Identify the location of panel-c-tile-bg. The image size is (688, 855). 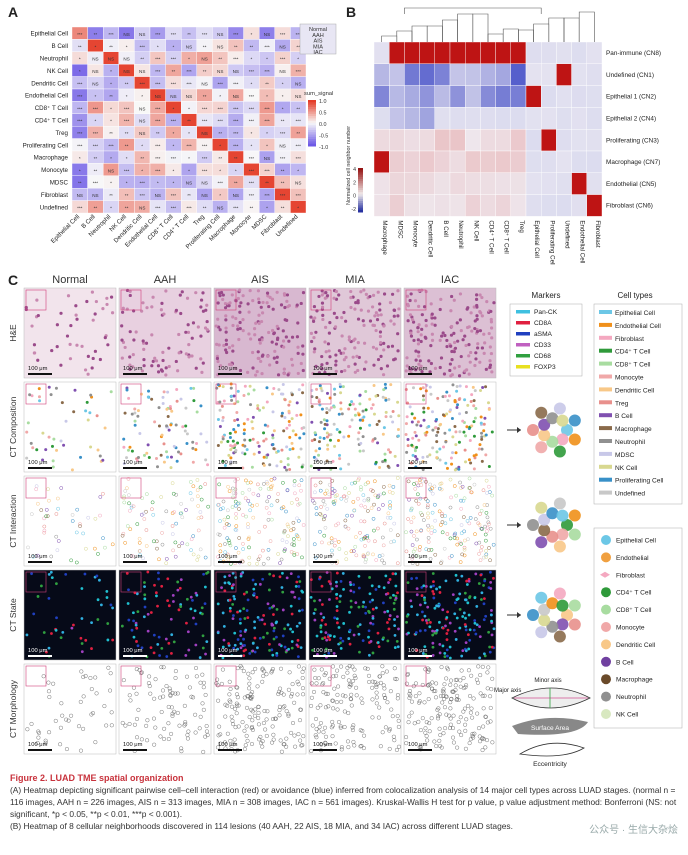
(70, 521).